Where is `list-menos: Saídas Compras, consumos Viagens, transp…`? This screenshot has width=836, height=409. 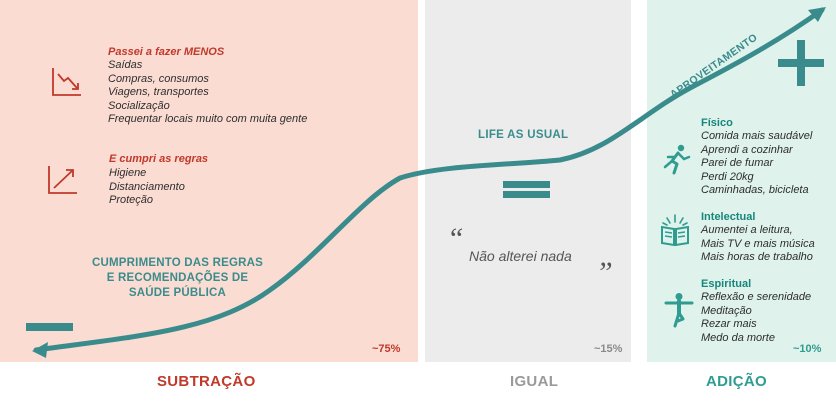 list-menos: Saídas Compras, consumos Viagens, transp… is located at coordinates (207, 93).